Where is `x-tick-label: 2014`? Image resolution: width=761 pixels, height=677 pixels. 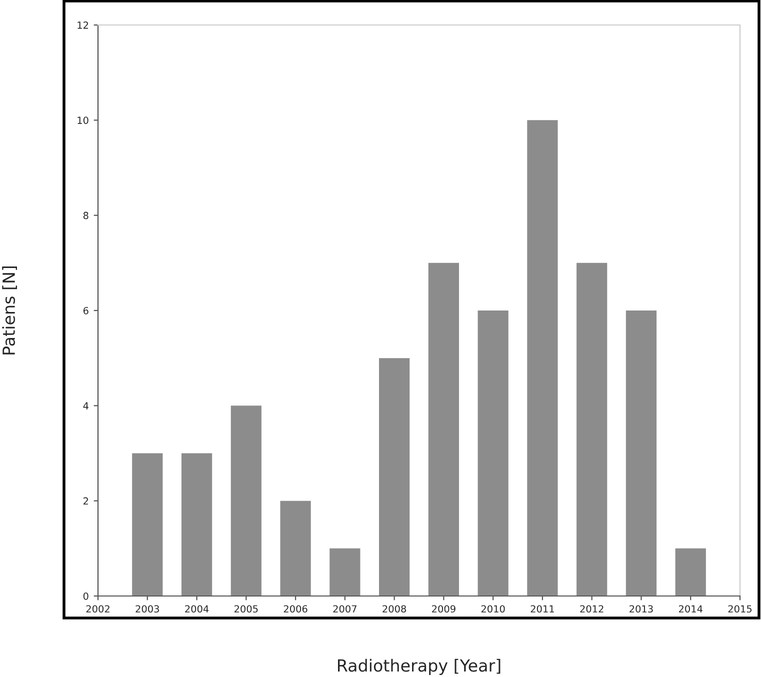 x-tick-label: 2014 is located at coordinates (690, 609).